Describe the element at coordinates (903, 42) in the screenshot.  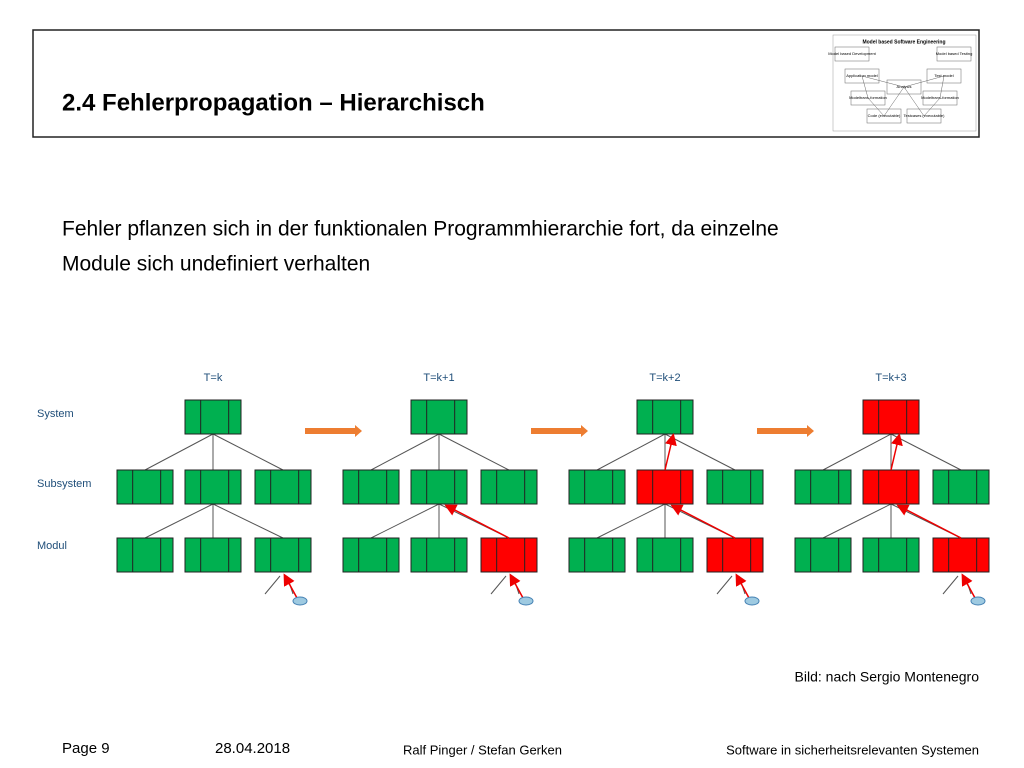
I see `logo-title: Model based Software Engineering` at that location.